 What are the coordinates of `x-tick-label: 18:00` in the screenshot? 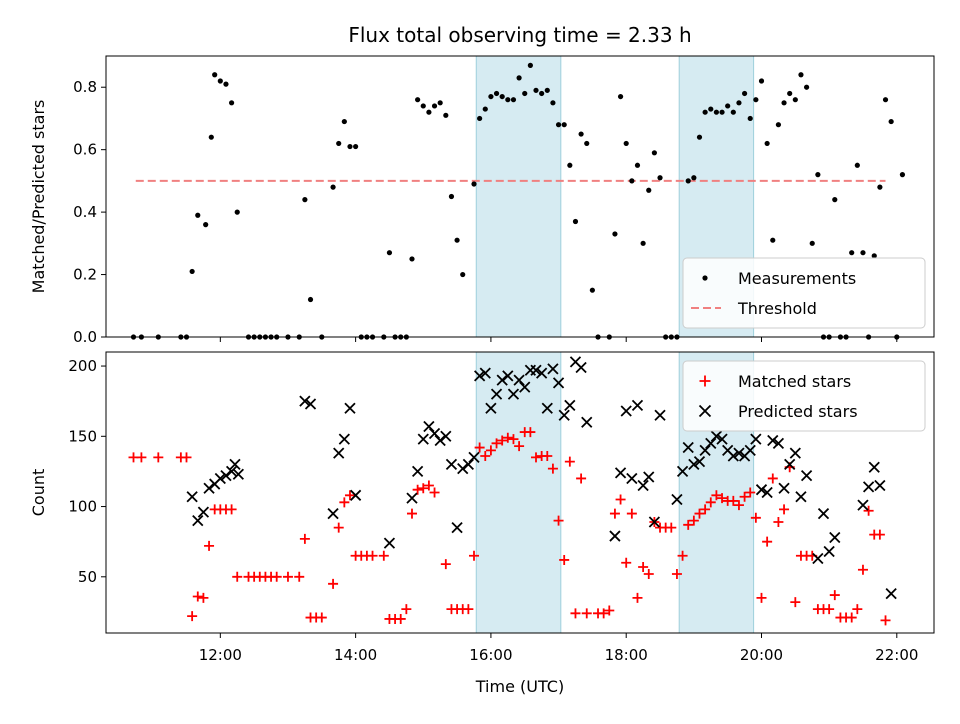 It's located at (626, 655).